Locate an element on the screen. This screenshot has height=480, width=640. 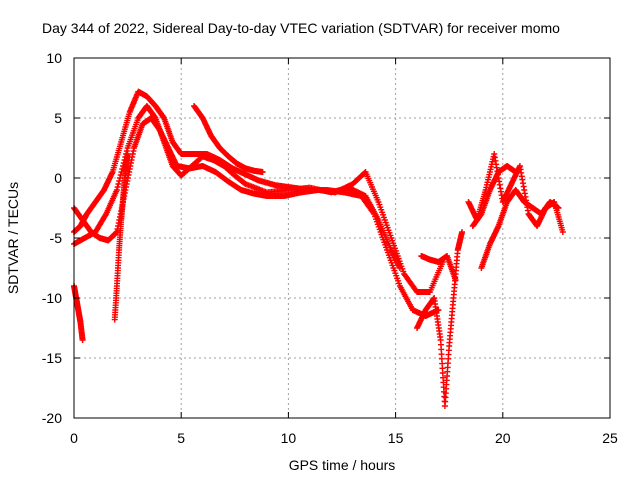
y-tick-label: 10 is located at coordinates (54, 58).